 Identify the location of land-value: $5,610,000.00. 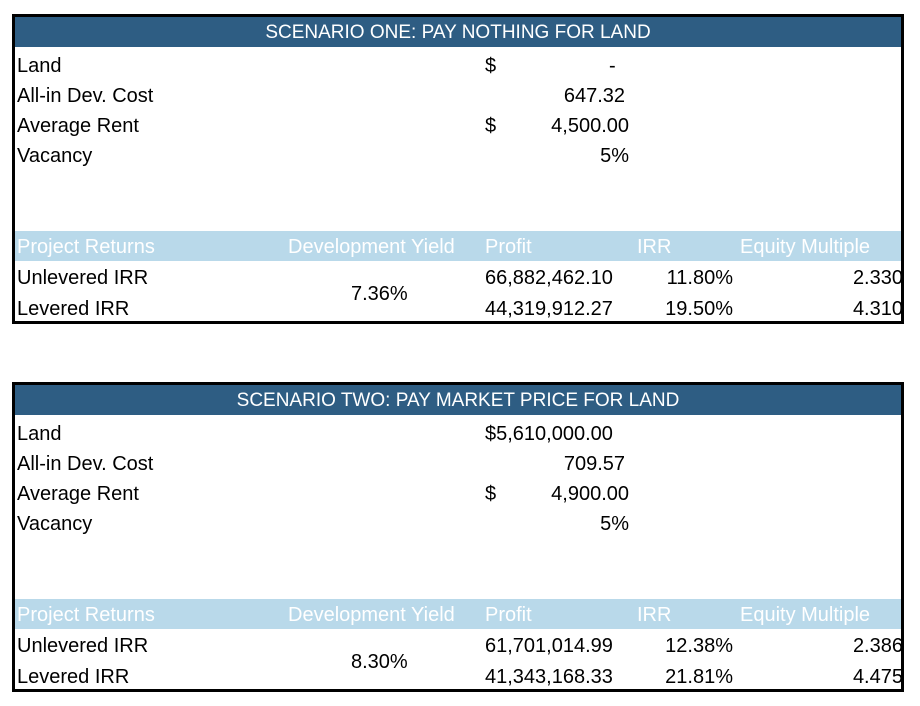
(549, 434).